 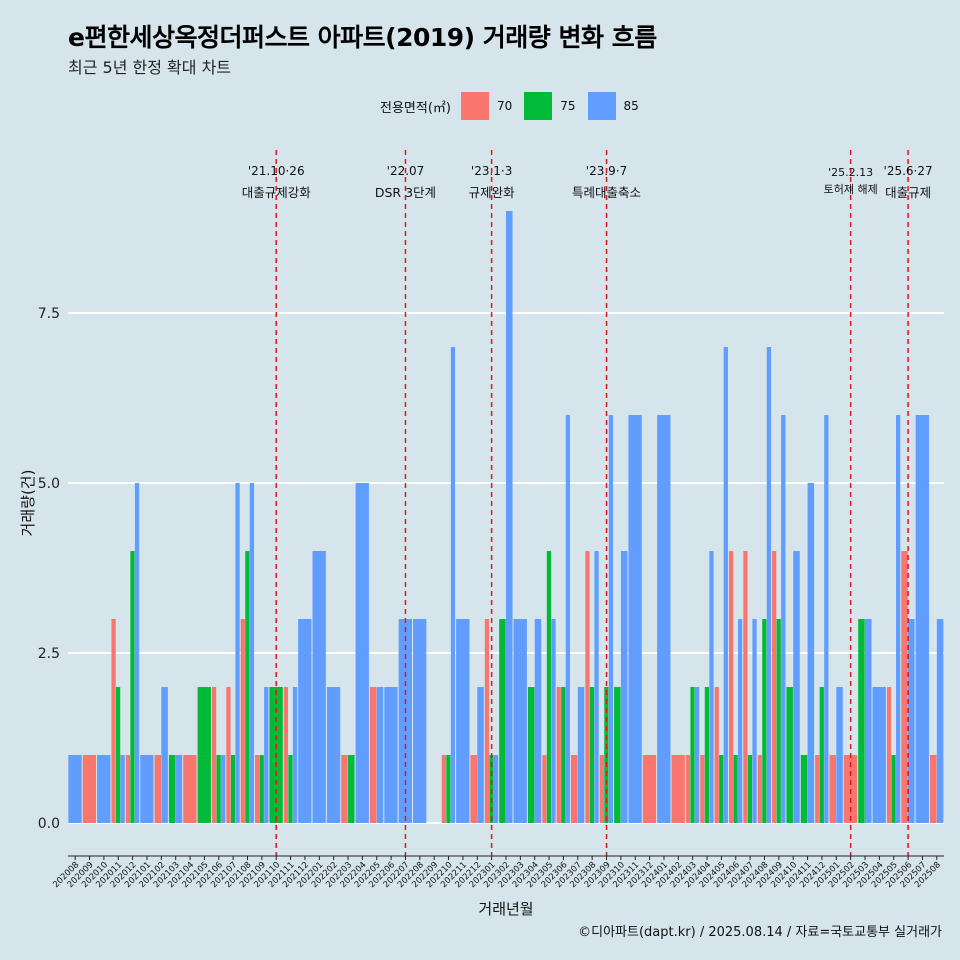 I want to click on event-date-label: '23.9·7, so click(x=606, y=171).